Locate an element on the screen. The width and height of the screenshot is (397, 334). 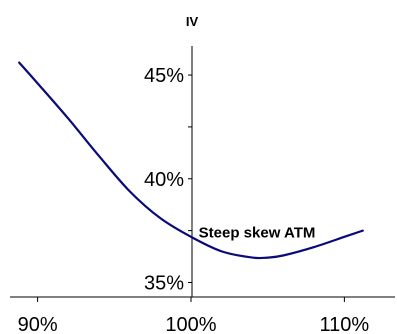
annotation-layer: Steep skew ATM is located at coordinates (257, 233).